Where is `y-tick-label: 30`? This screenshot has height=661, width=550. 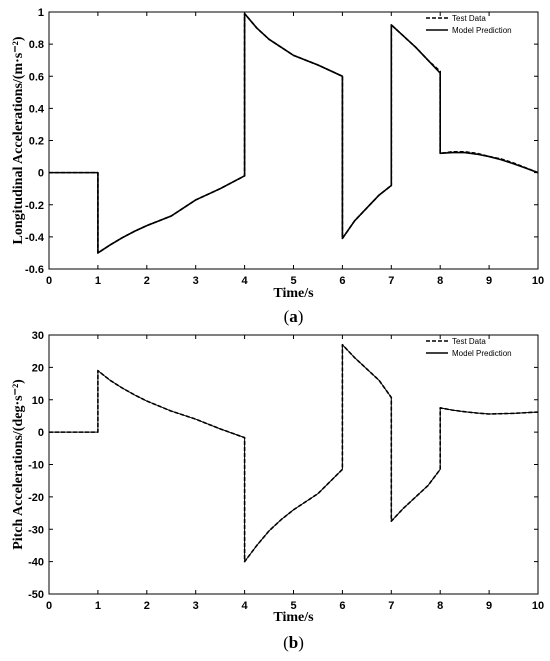
y-tick-label: 30 is located at coordinates (38, 336).